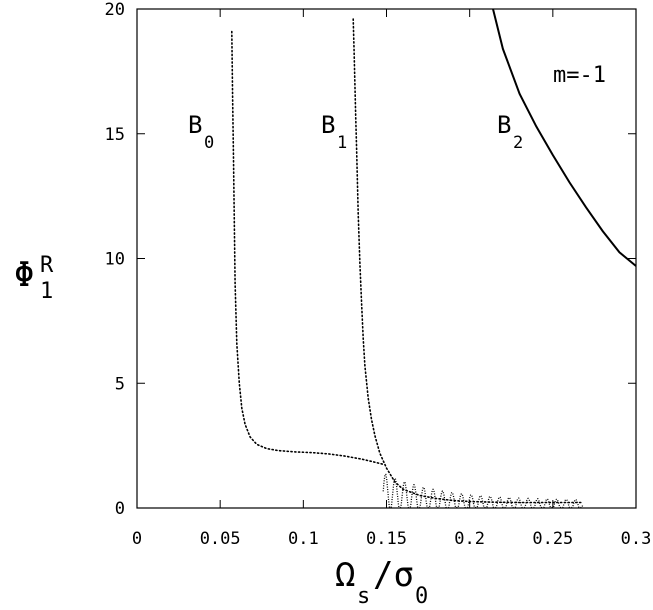 The image size is (653, 610). What do you see at coordinates (386, 539) in the screenshot?
I see `x-tick-label: 0.15` at bounding box center [386, 539].